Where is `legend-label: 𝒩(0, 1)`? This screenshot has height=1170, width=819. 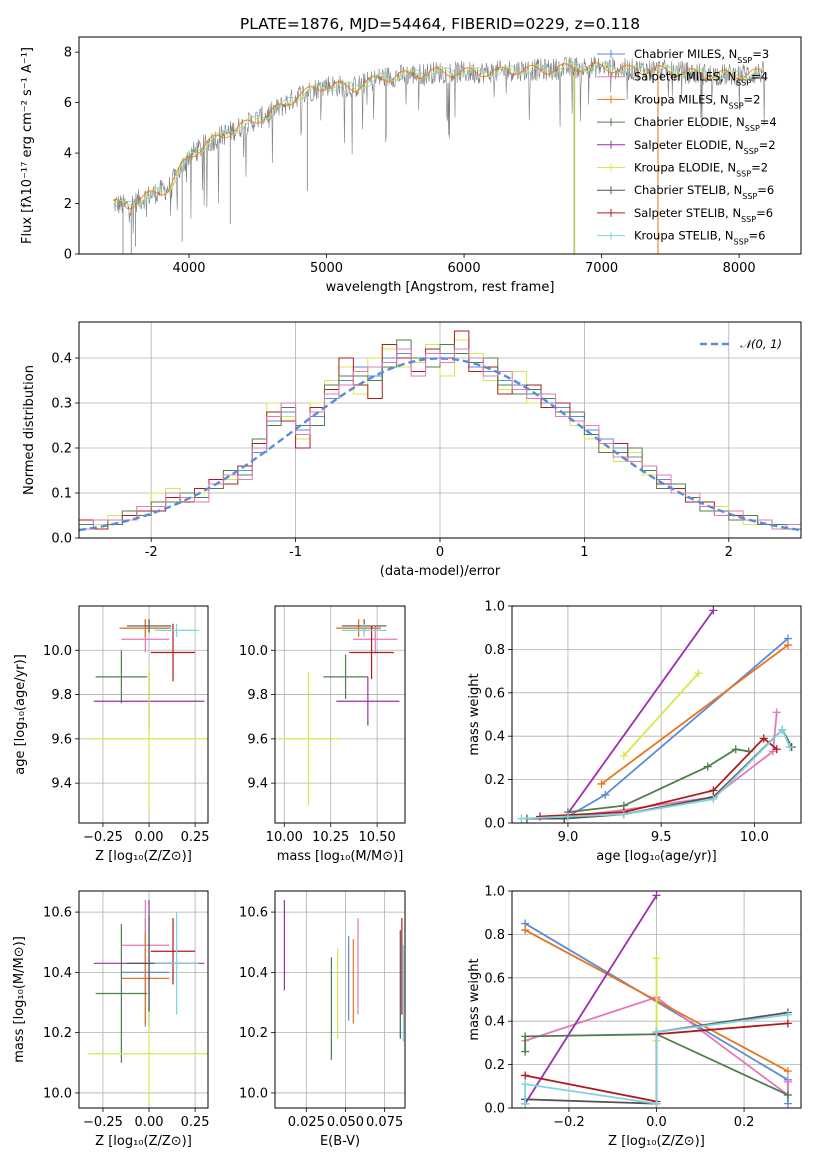
legend-label: 𝒩(0, 1) is located at coordinates (761, 344).